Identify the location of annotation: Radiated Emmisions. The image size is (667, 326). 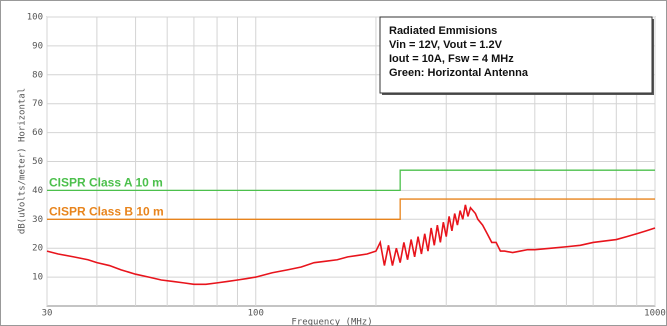
(443, 31).